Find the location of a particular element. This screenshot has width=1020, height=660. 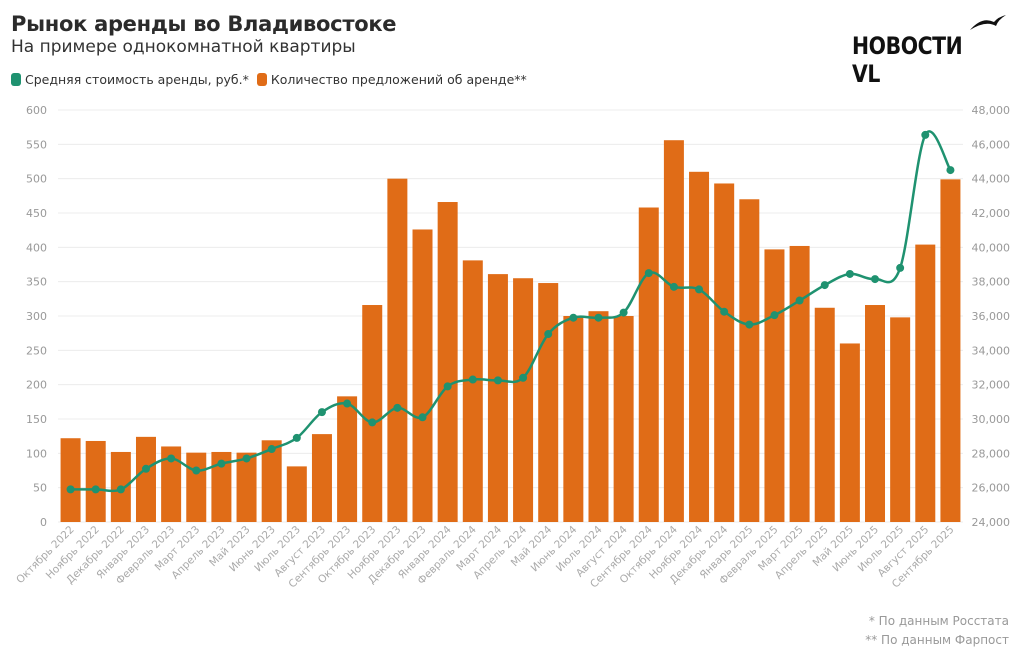

right-axis-tick: 34,000 is located at coordinates (991, 350).